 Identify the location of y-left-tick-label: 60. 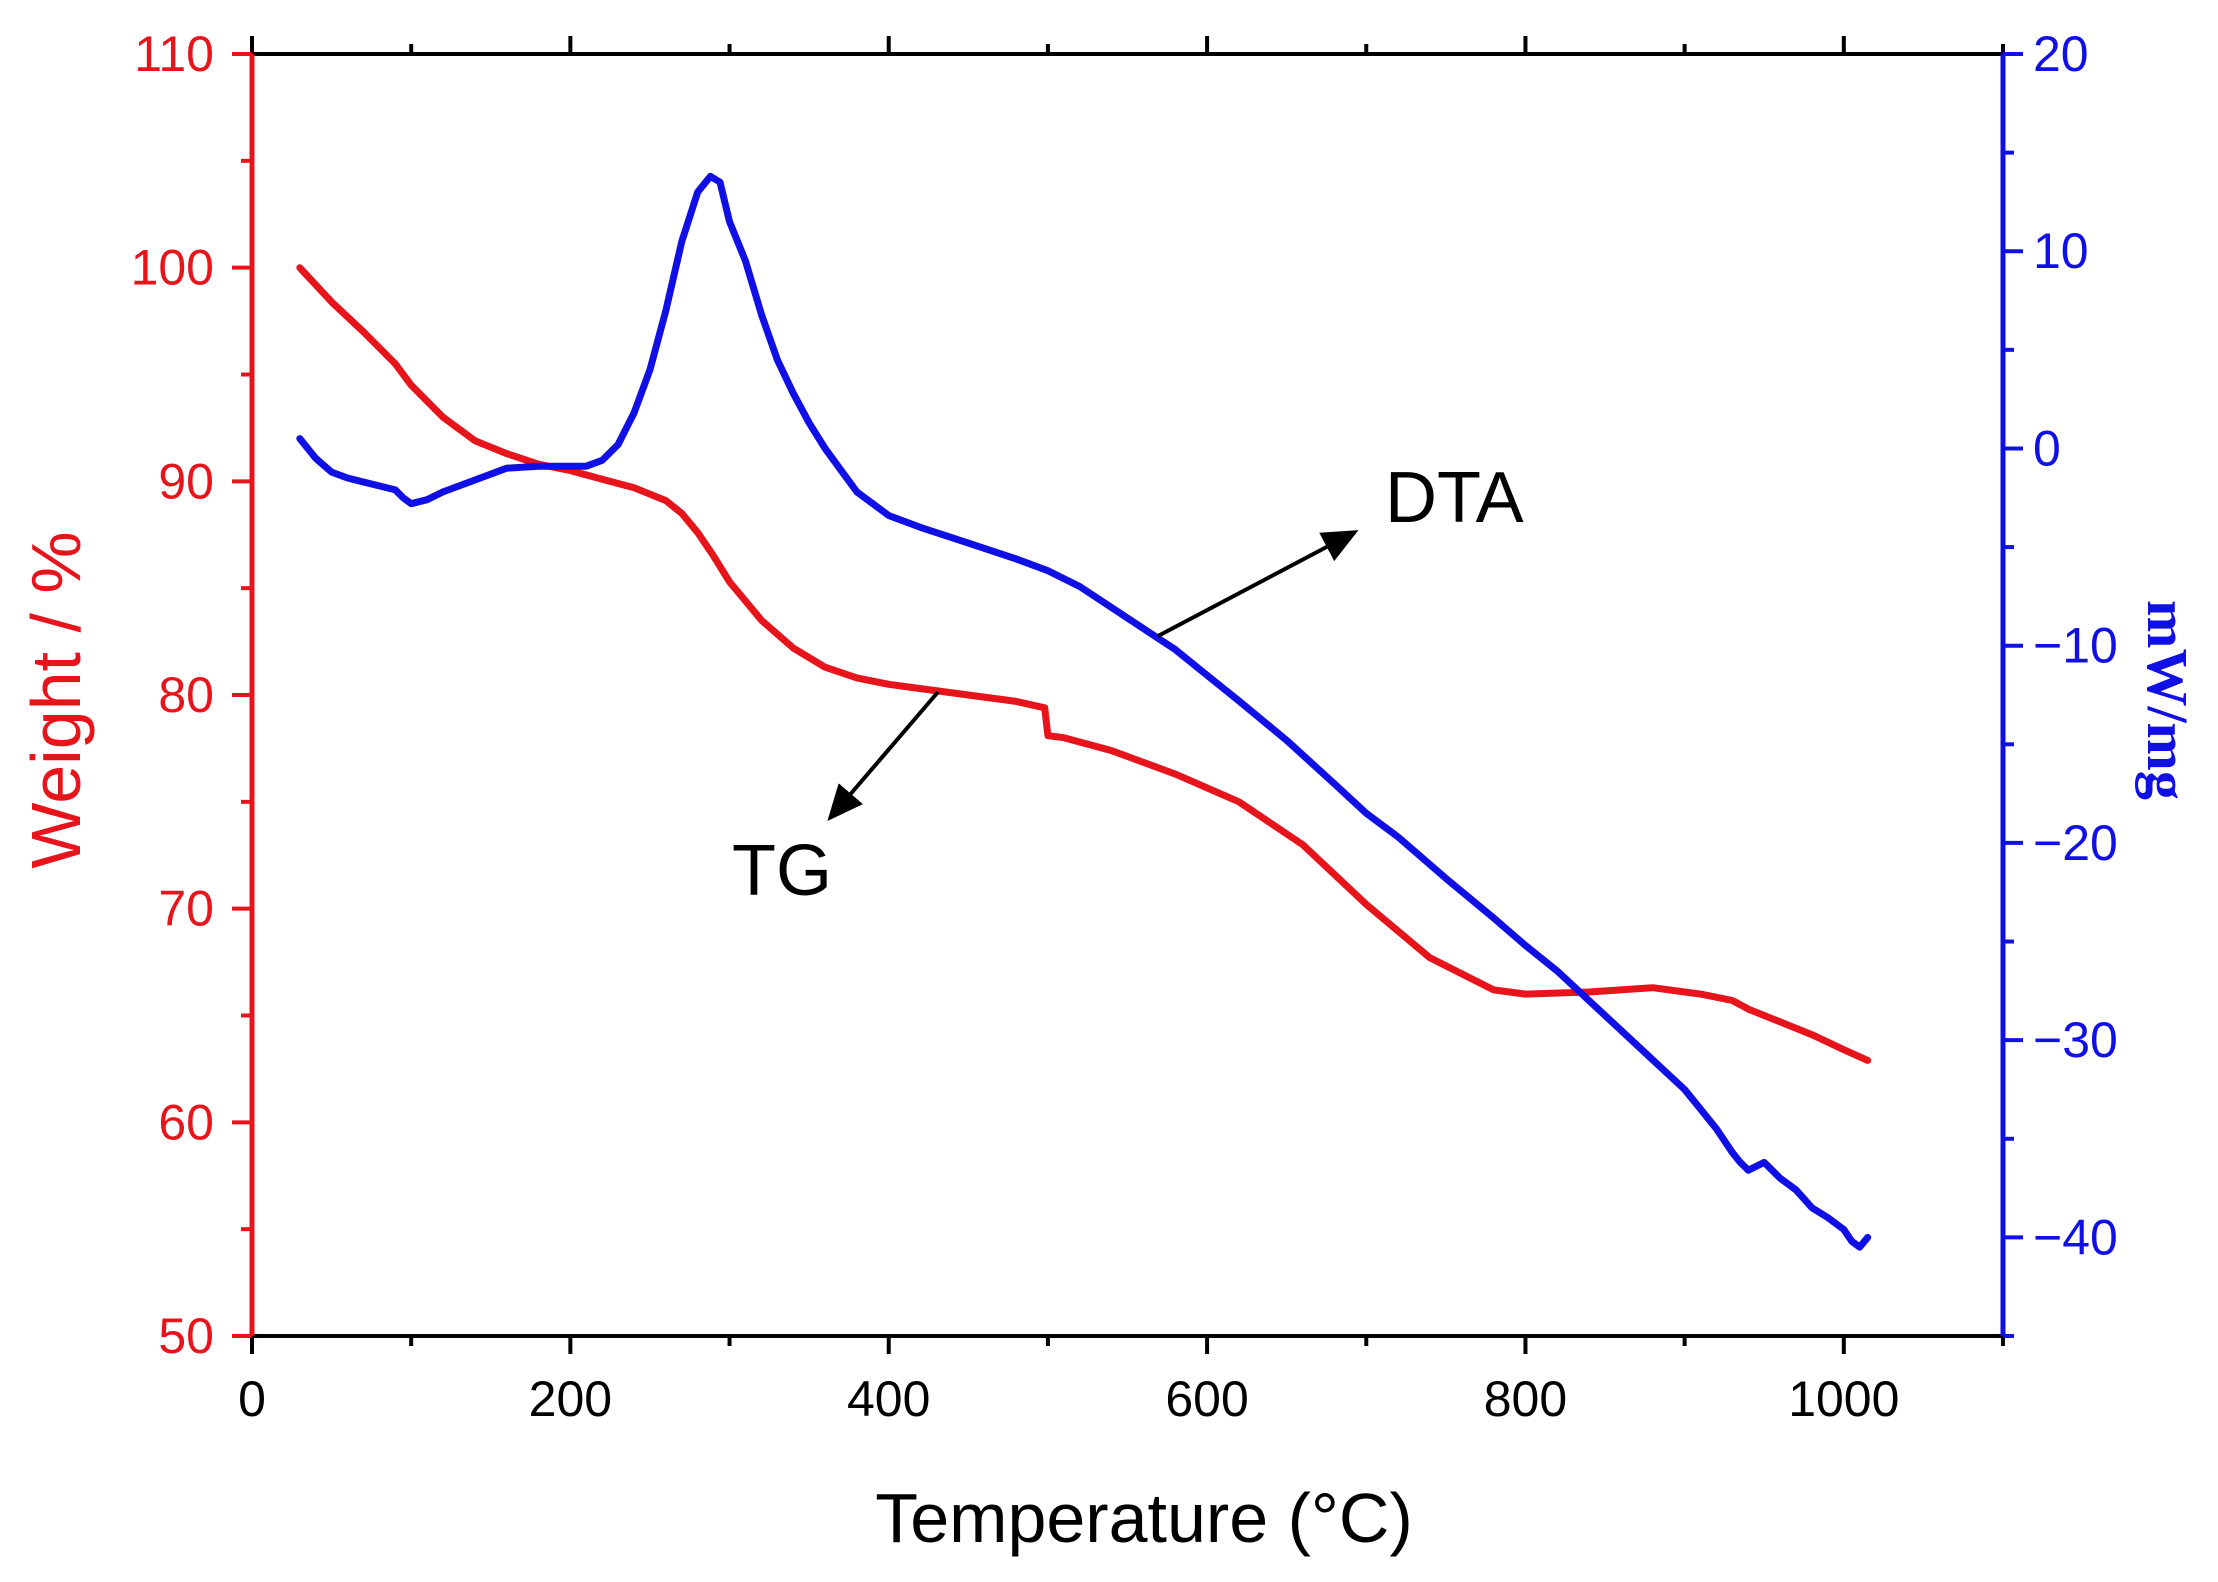
(186, 1122).